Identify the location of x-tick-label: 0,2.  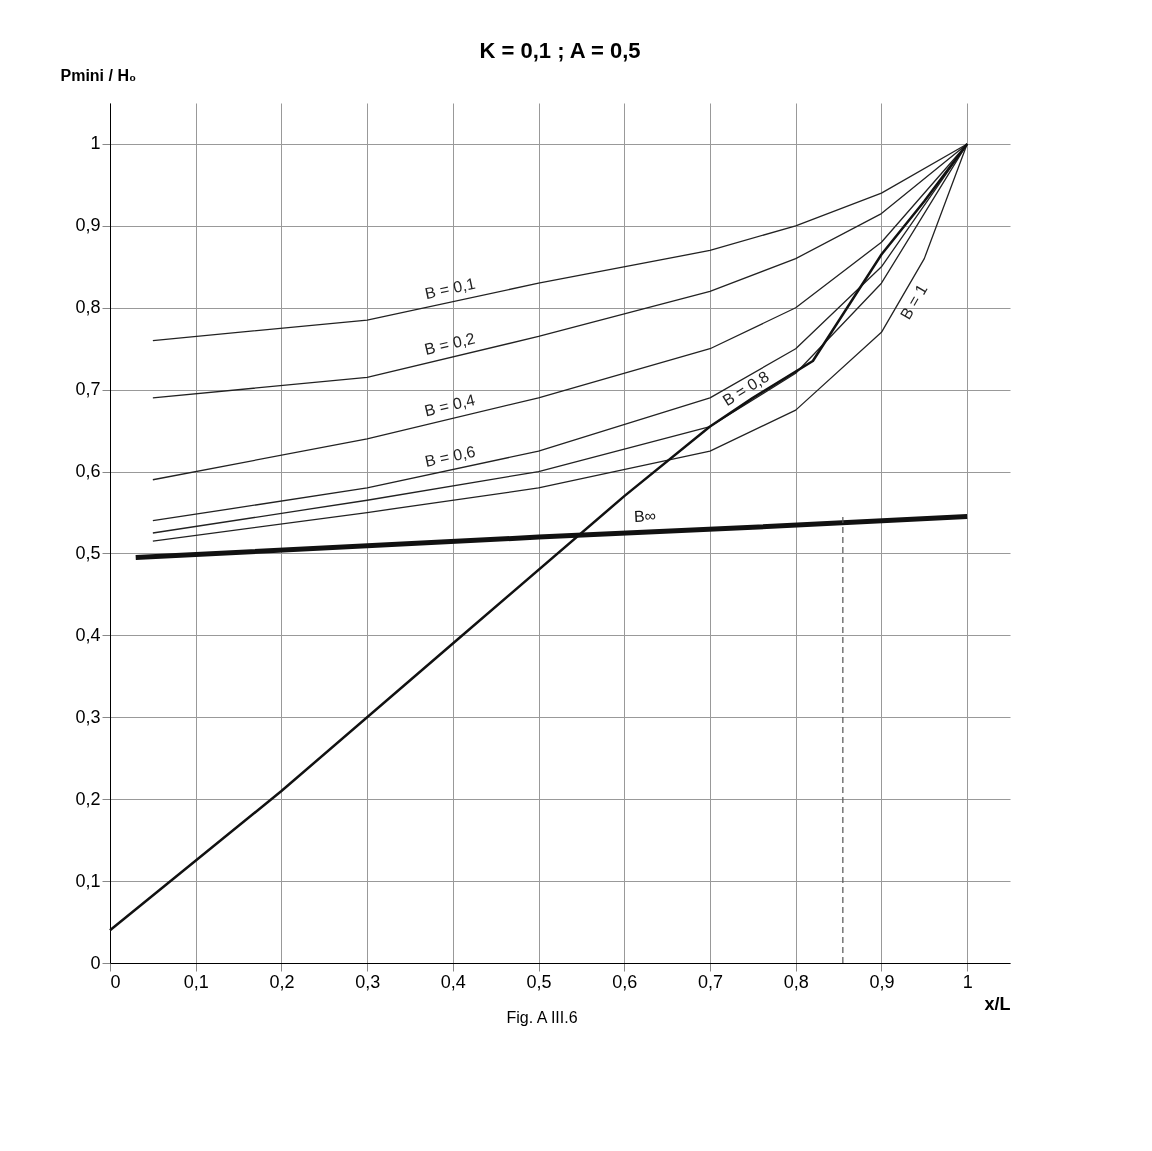
(282, 981).